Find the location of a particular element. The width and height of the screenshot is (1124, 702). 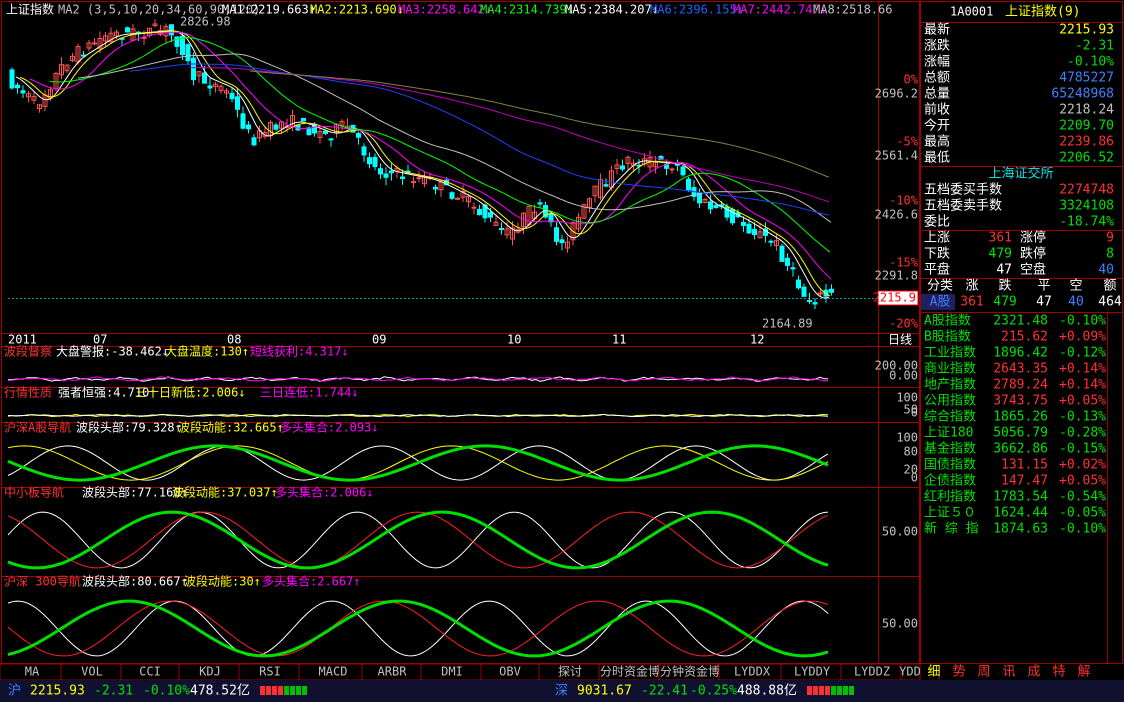

side-tab: 周 is located at coordinates (983, 672).